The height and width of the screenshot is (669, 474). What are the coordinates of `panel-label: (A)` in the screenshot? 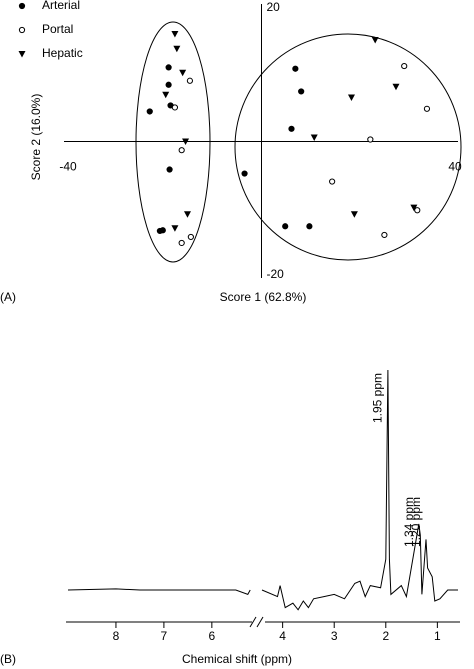 It's located at (8, 297).